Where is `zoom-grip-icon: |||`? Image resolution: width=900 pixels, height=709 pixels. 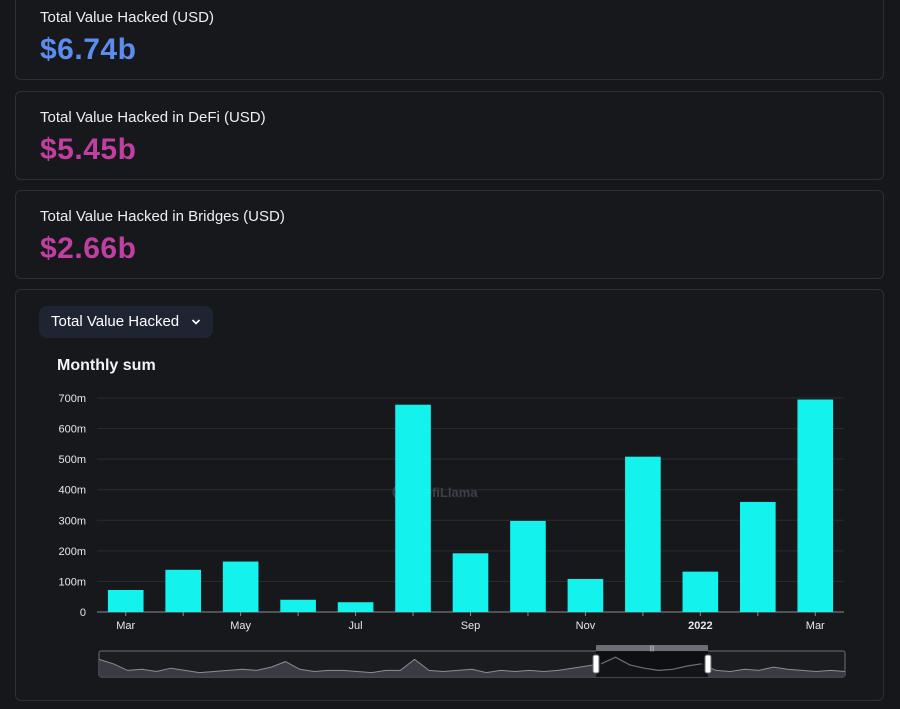
zoom-grip-icon: ||| is located at coordinates (652, 649).